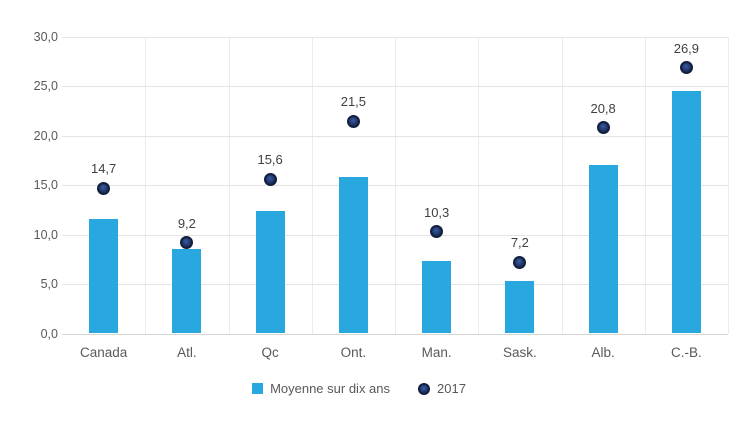  What do you see at coordinates (270, 179) in the screenshot?
I see `dot-qc` at bounding box center [270, 179].